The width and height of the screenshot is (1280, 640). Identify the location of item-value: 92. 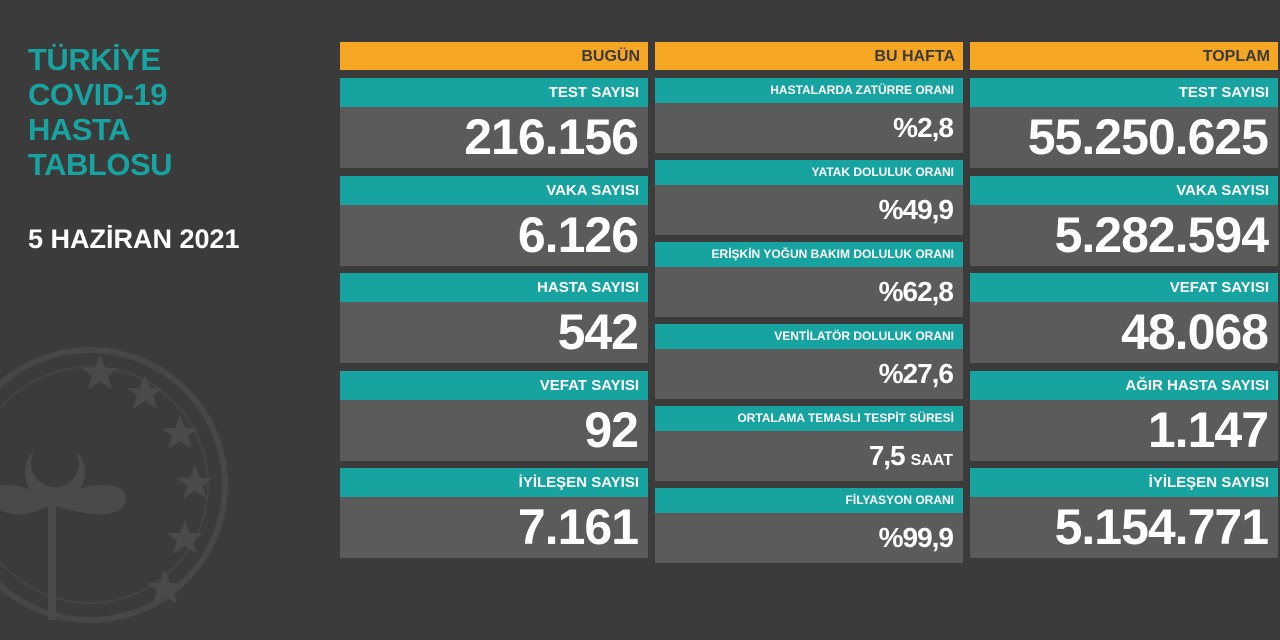
(494, 430).